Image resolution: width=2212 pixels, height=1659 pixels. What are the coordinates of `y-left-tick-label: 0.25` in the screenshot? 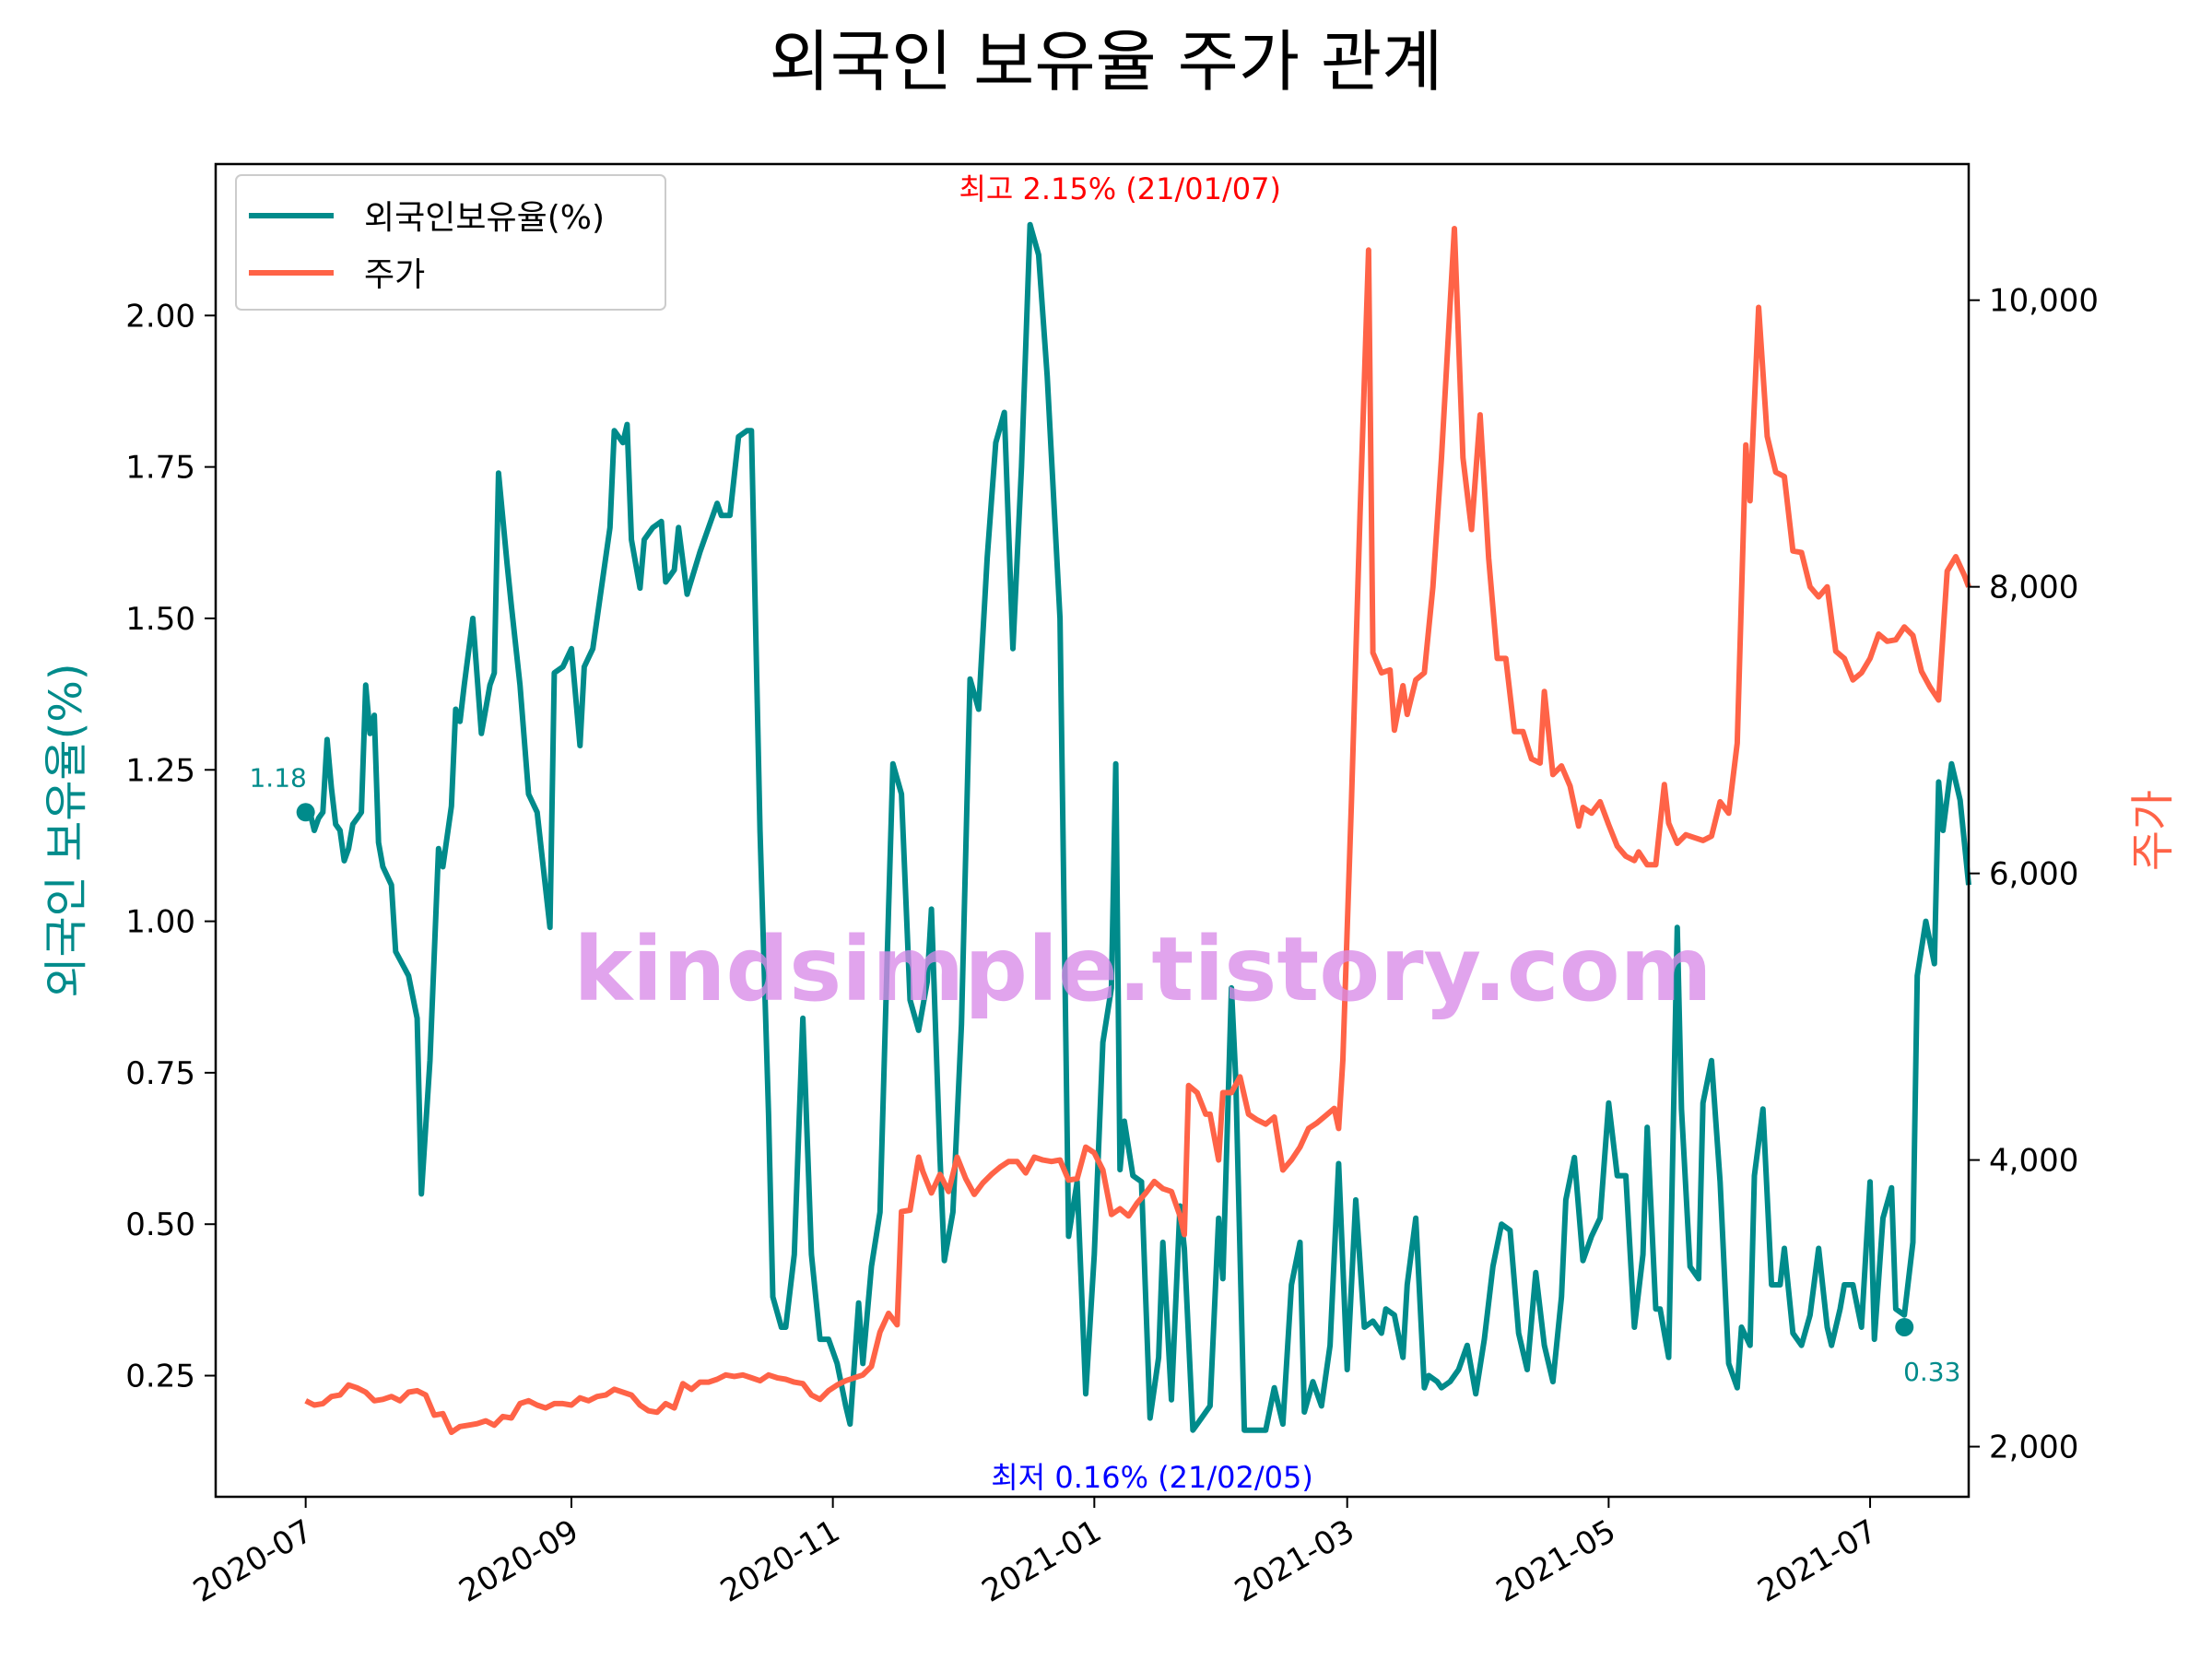 It's located at (160, 1377).